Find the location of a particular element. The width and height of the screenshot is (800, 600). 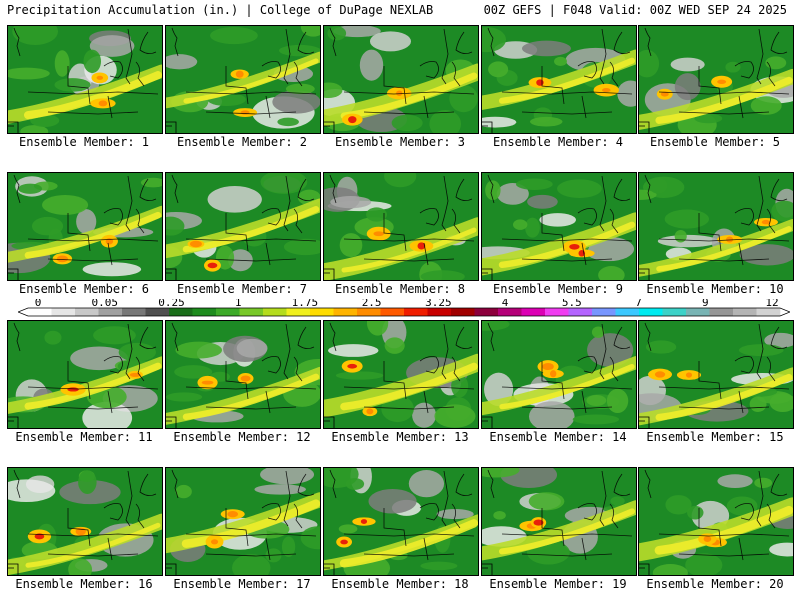

colorbar-tick-label: 0.05 is located at coordinates (104, 304).